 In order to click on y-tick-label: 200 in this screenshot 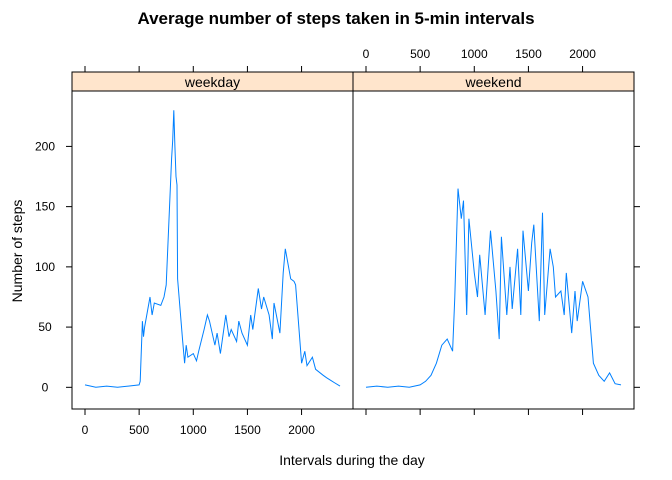, I will do `click(45, 146)`.